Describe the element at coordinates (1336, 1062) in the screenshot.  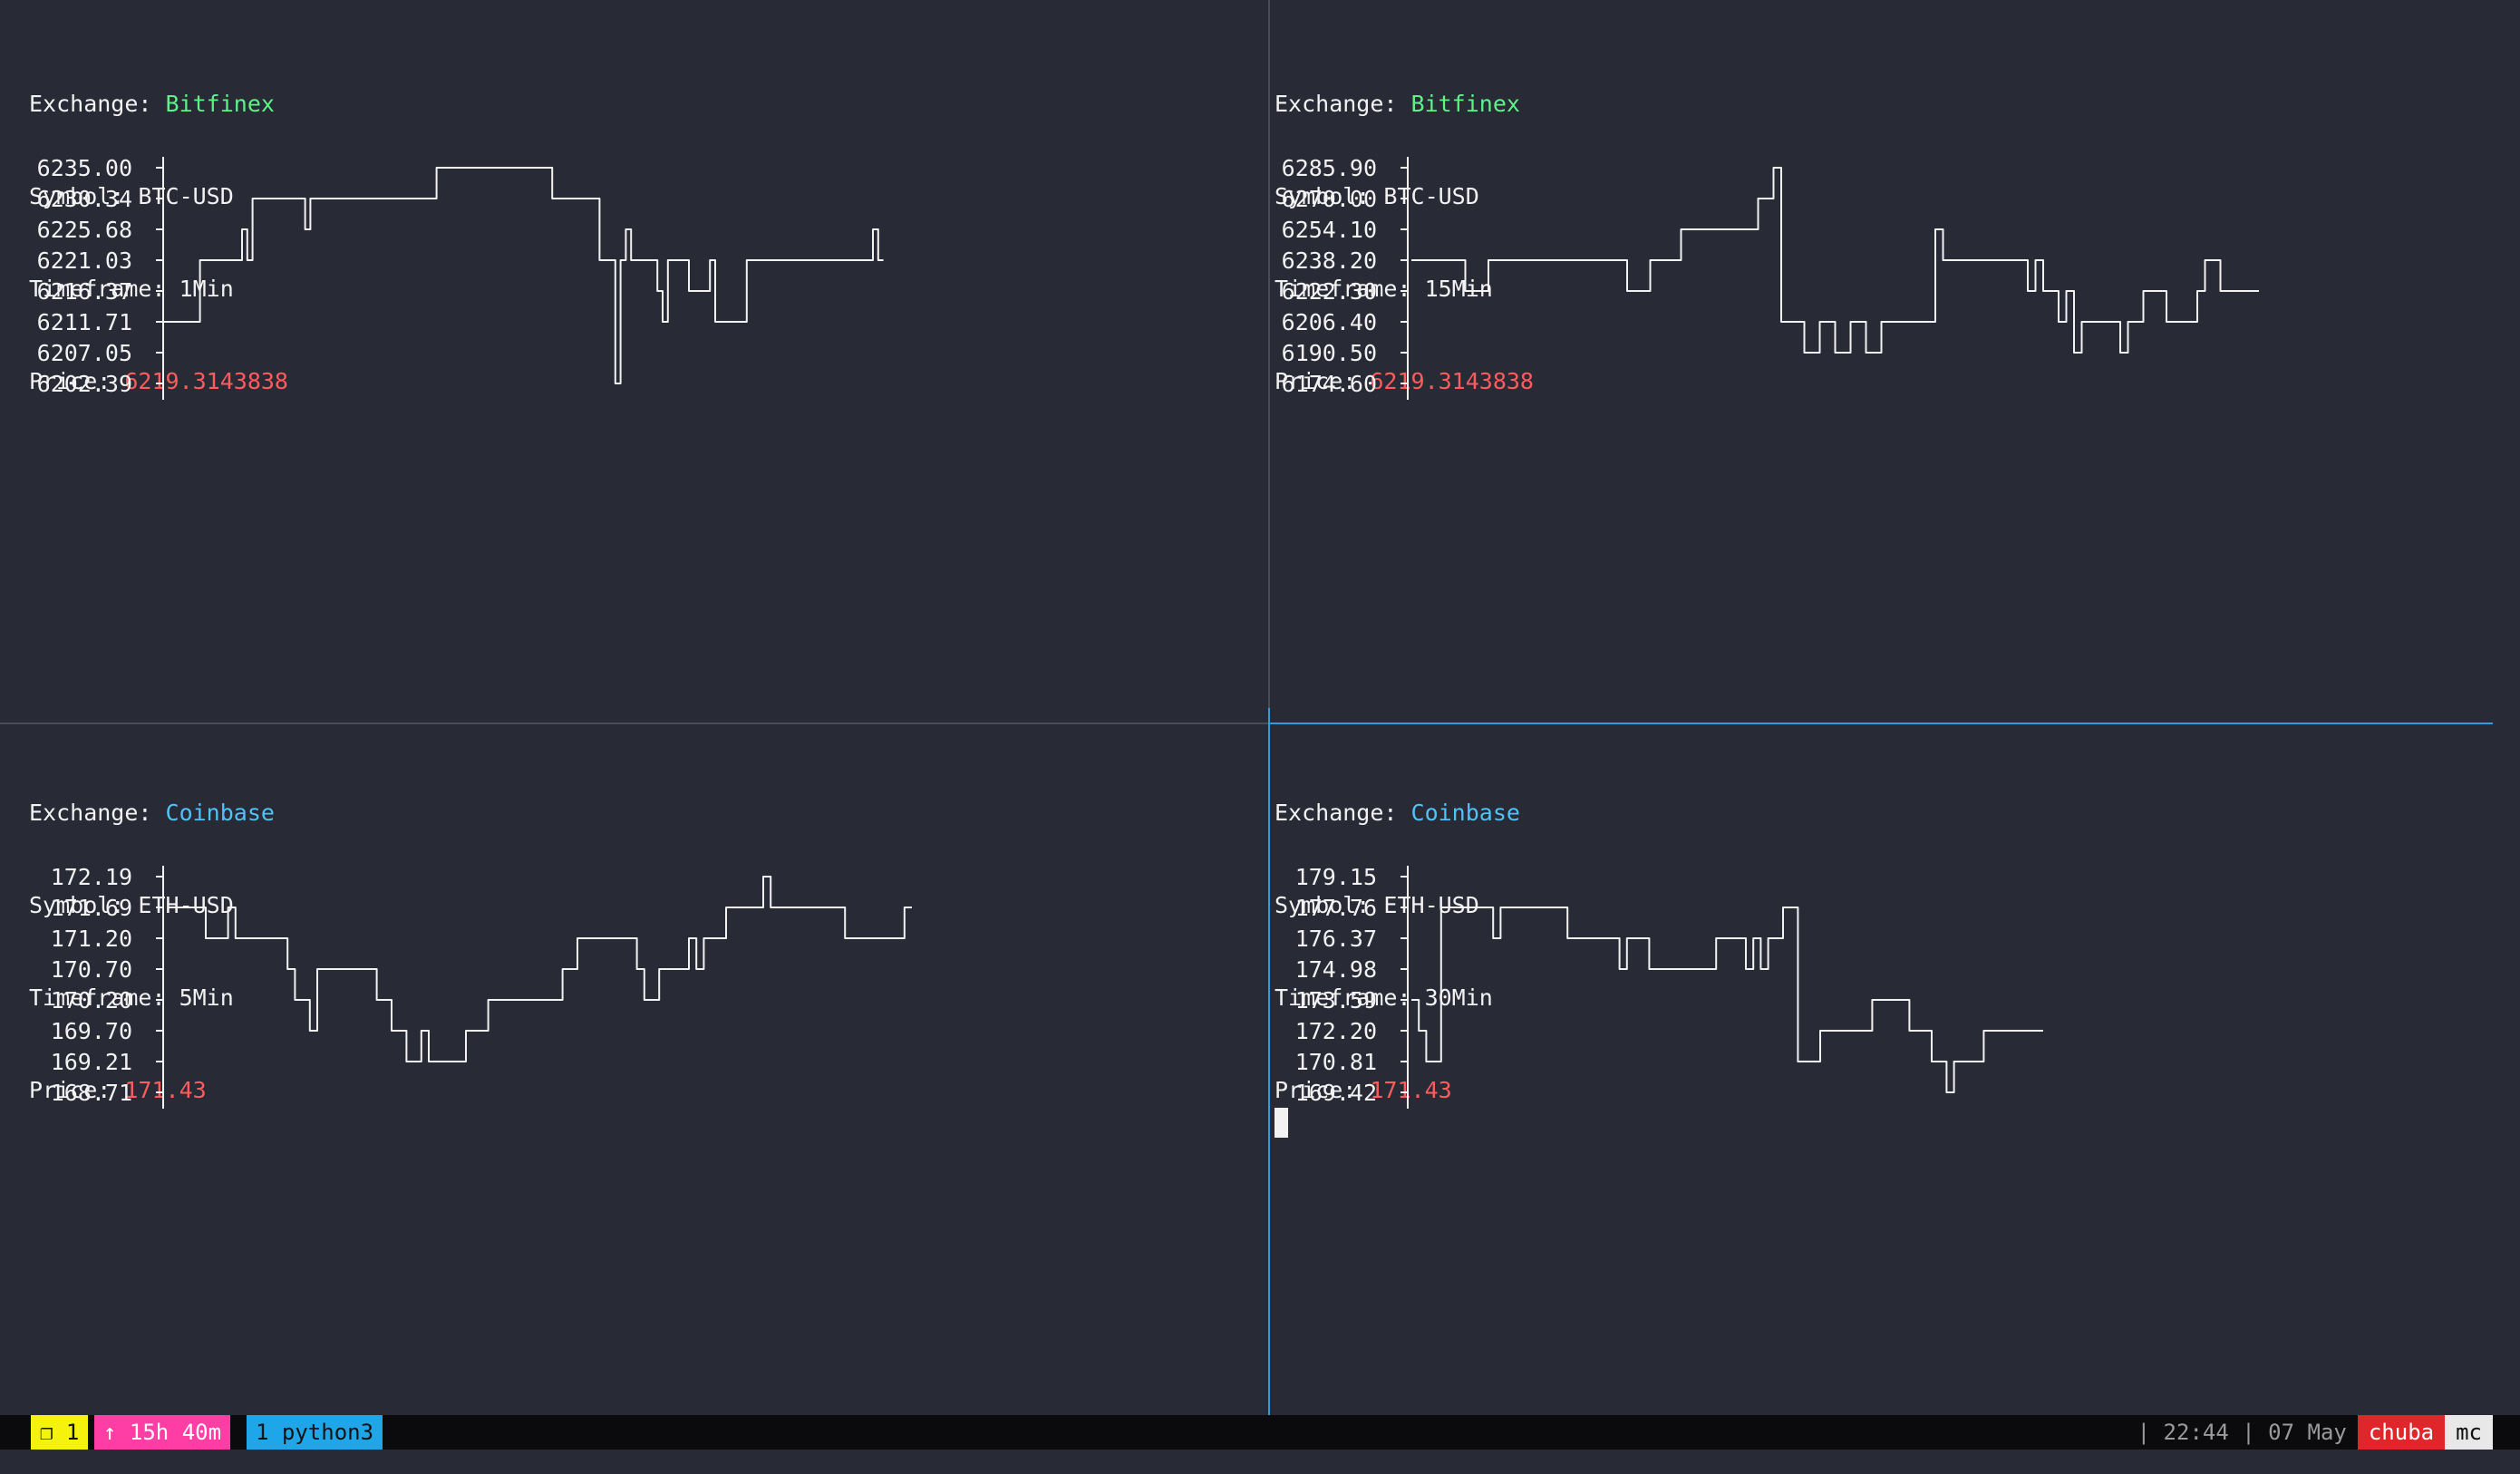
I see `y-tick-label: 170.81` at that location.